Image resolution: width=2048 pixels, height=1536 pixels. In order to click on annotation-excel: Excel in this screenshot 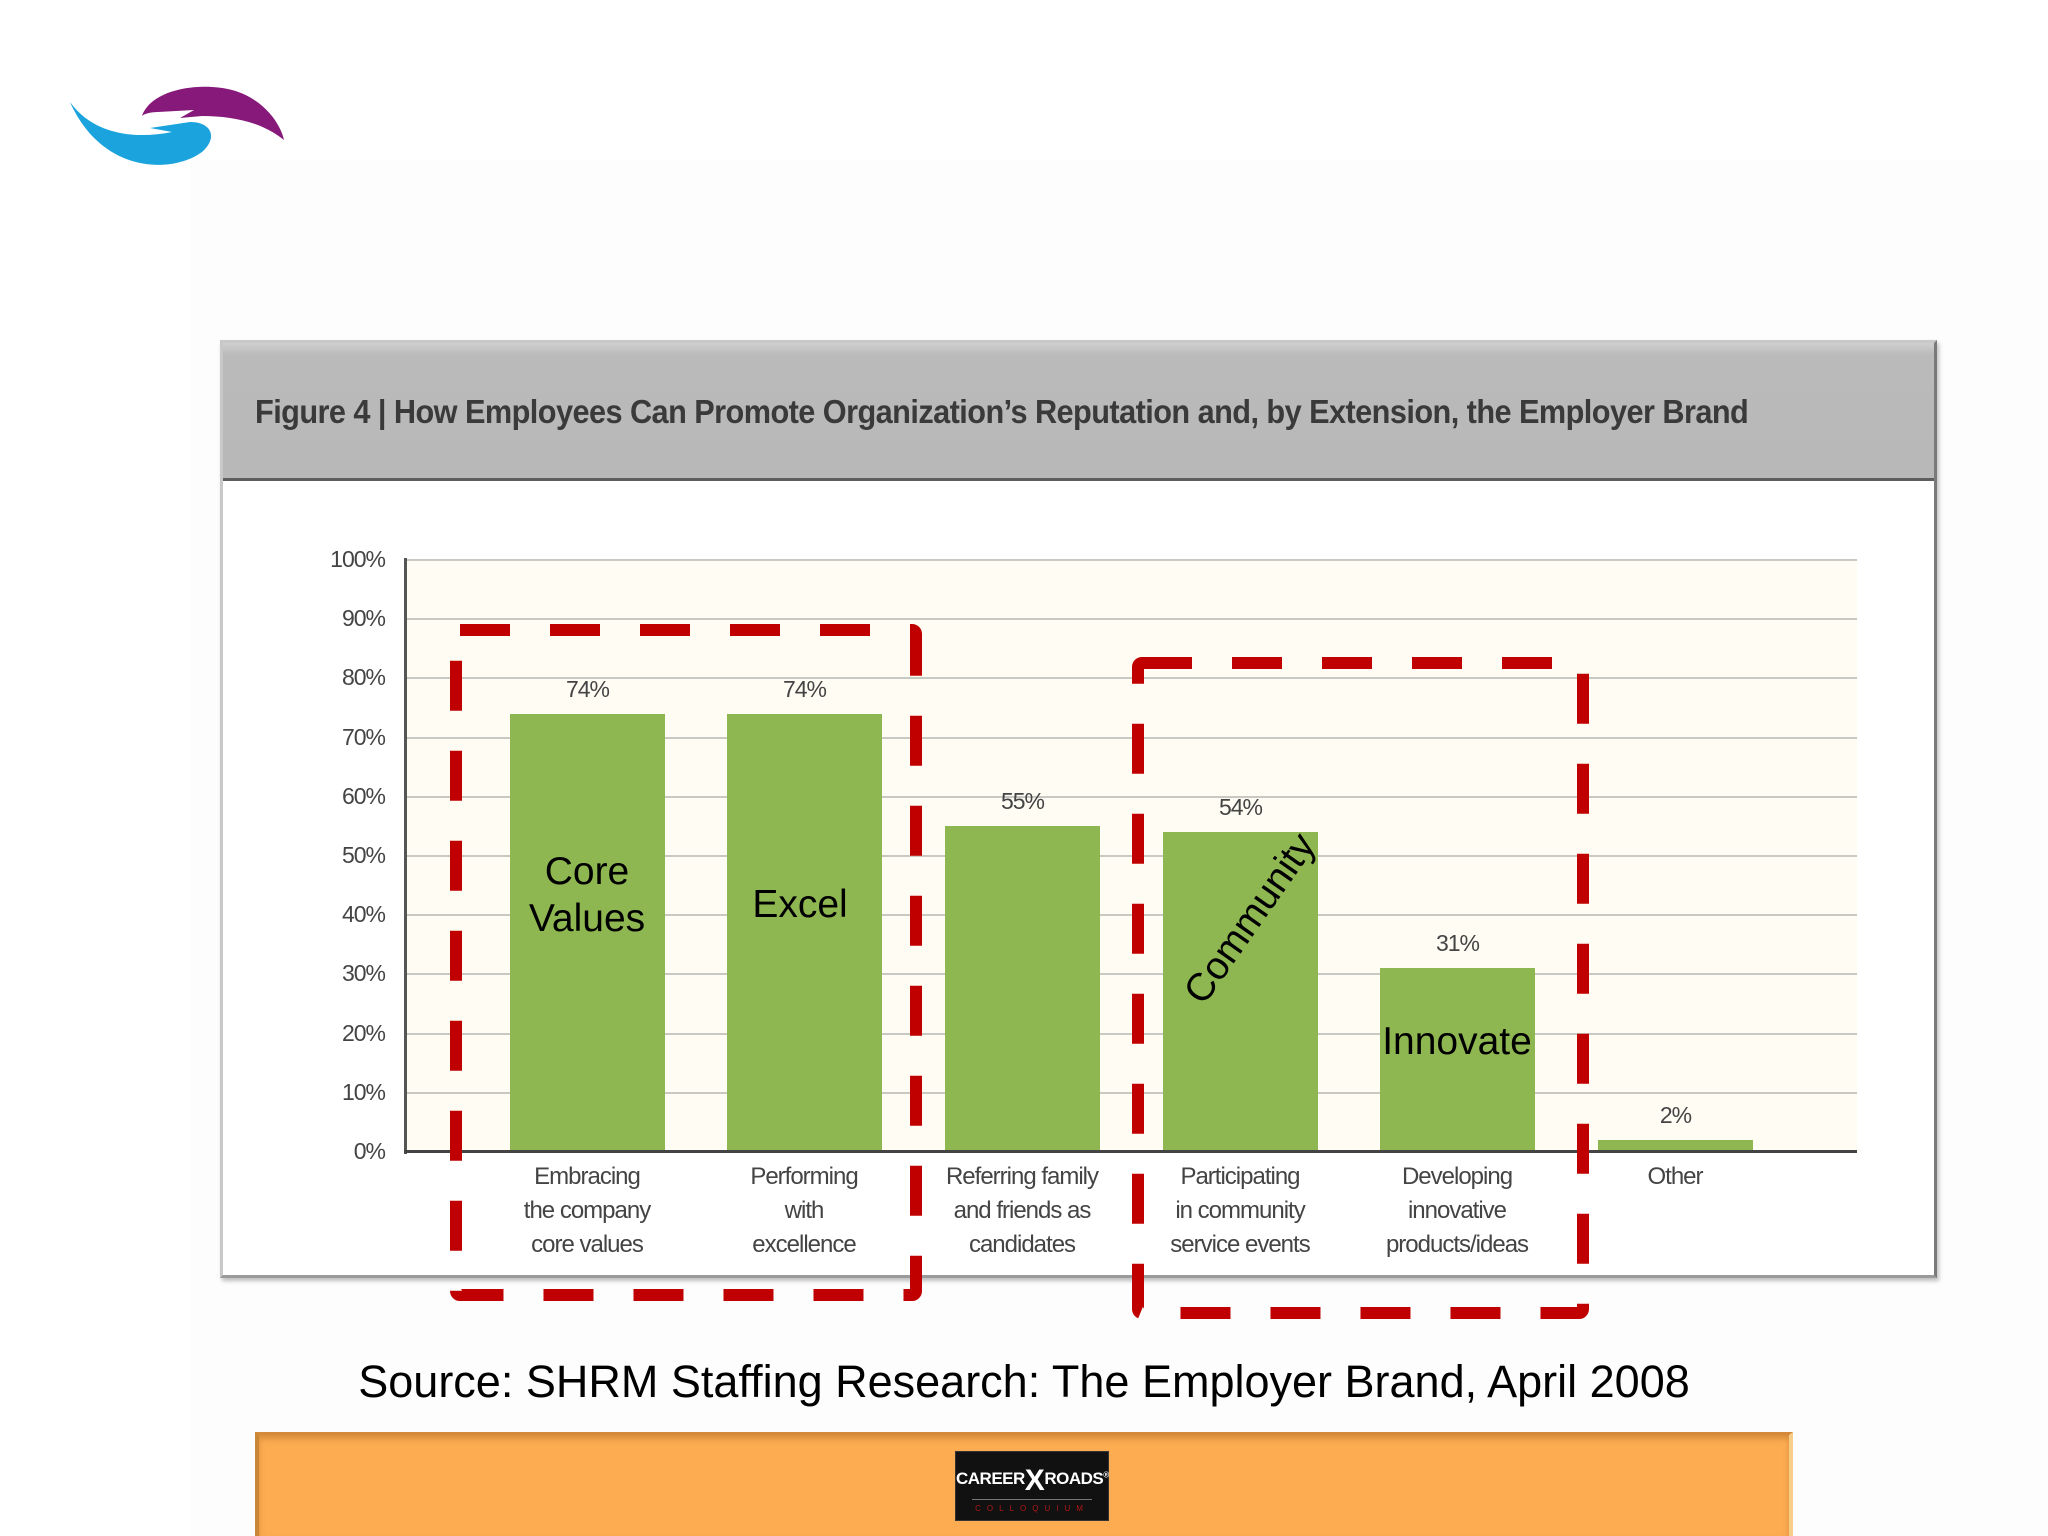, I will do `click(800, 904)`.